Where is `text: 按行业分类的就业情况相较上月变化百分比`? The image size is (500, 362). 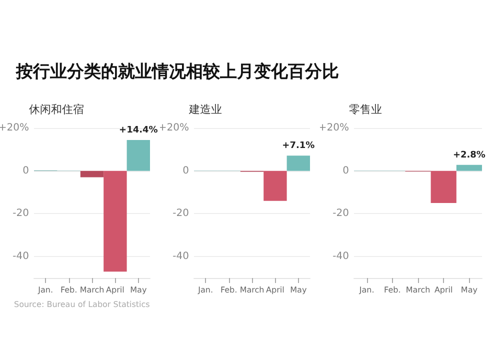
text: 按行业分类的就业情况相较上月变化百分比 is located at coordinates (177, 72).